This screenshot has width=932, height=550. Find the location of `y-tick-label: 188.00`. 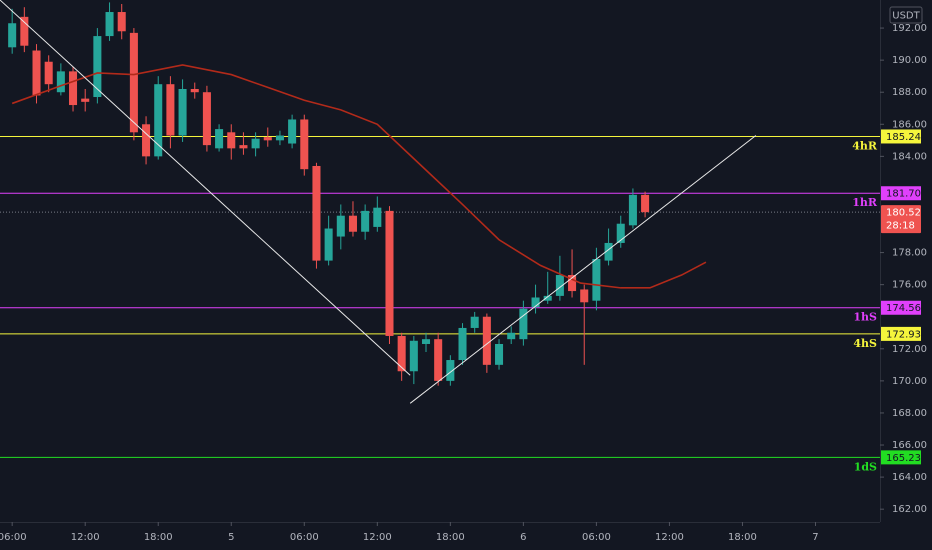

y-tick-label: 188.00 is located at coordinates (909, 92).